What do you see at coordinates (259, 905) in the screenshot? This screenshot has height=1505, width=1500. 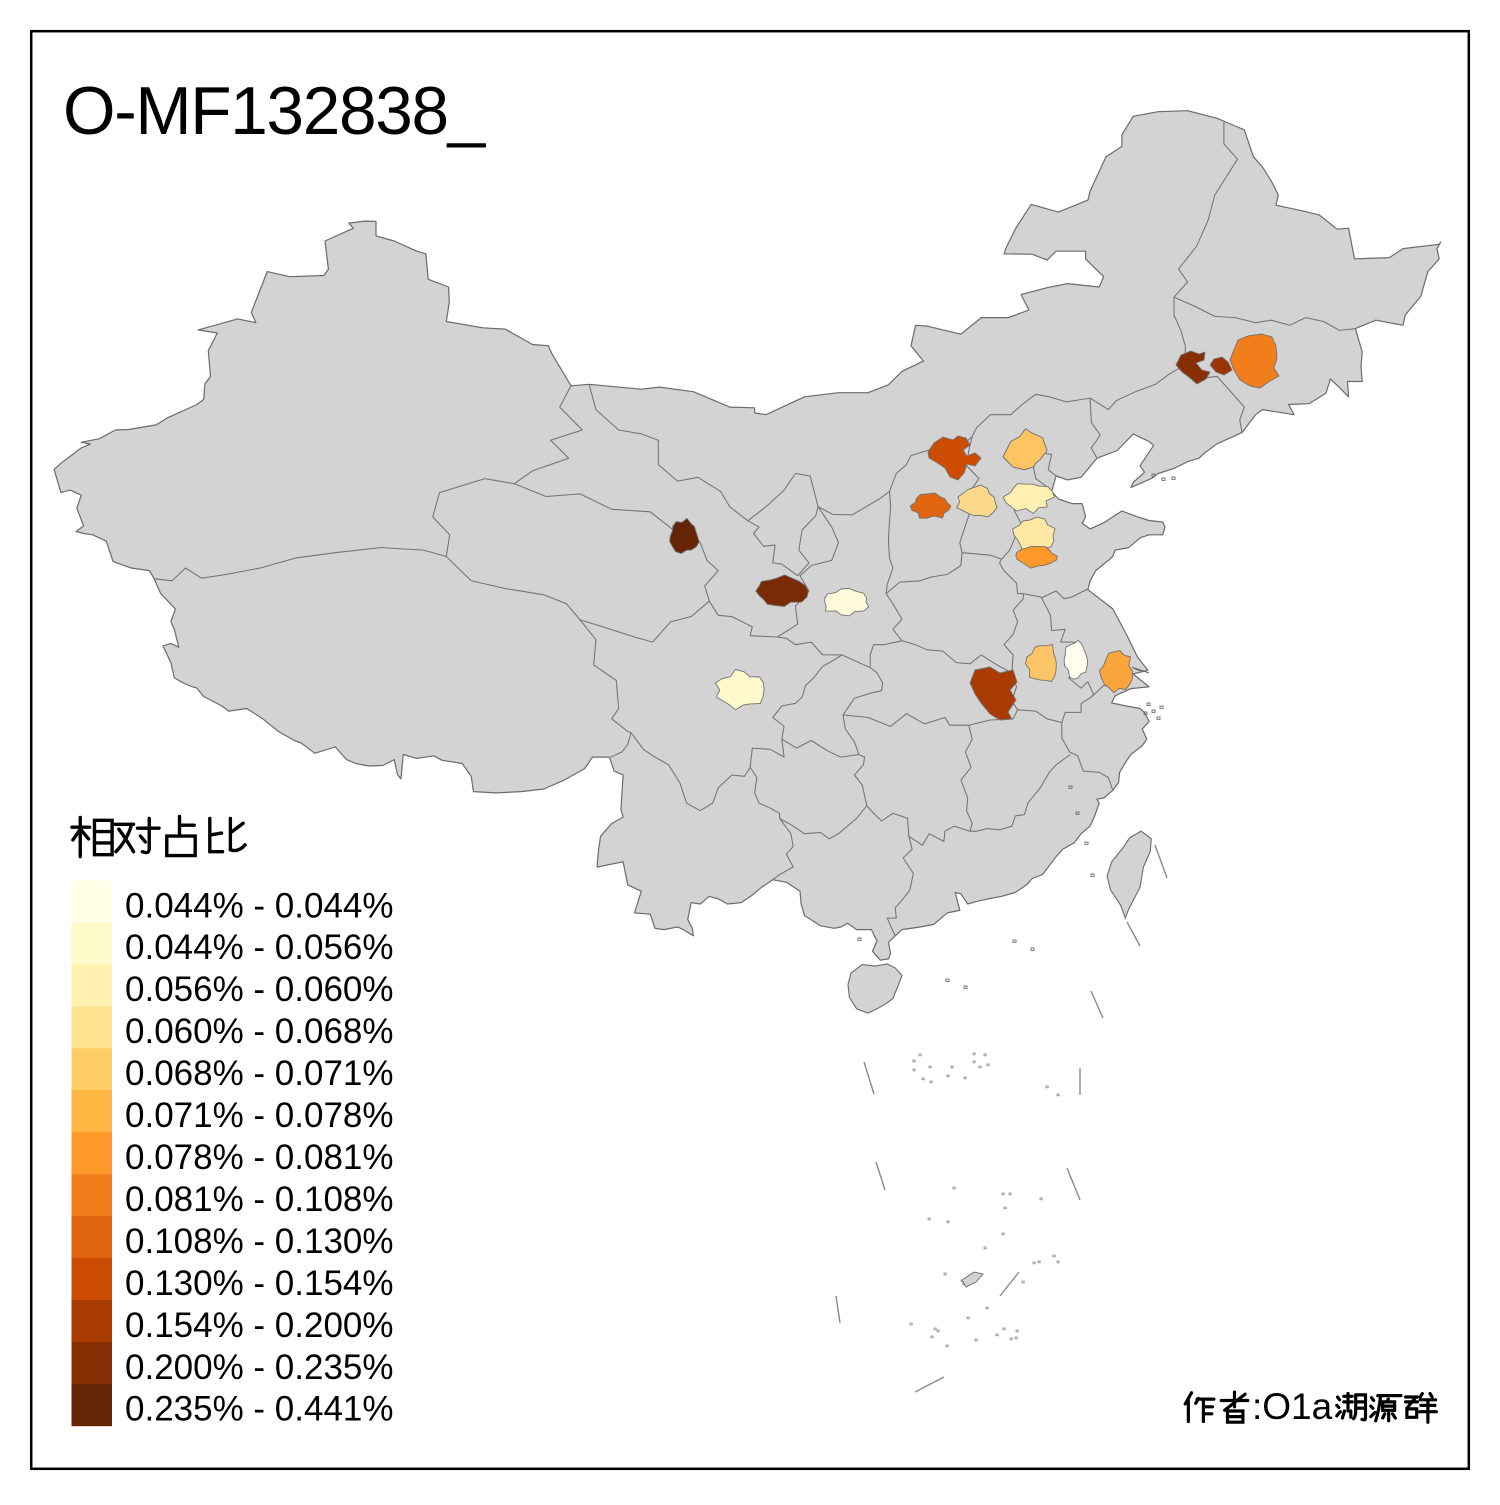 I see `svg-text: 0.044% - 0.044%` at bounding box center [259, 905].